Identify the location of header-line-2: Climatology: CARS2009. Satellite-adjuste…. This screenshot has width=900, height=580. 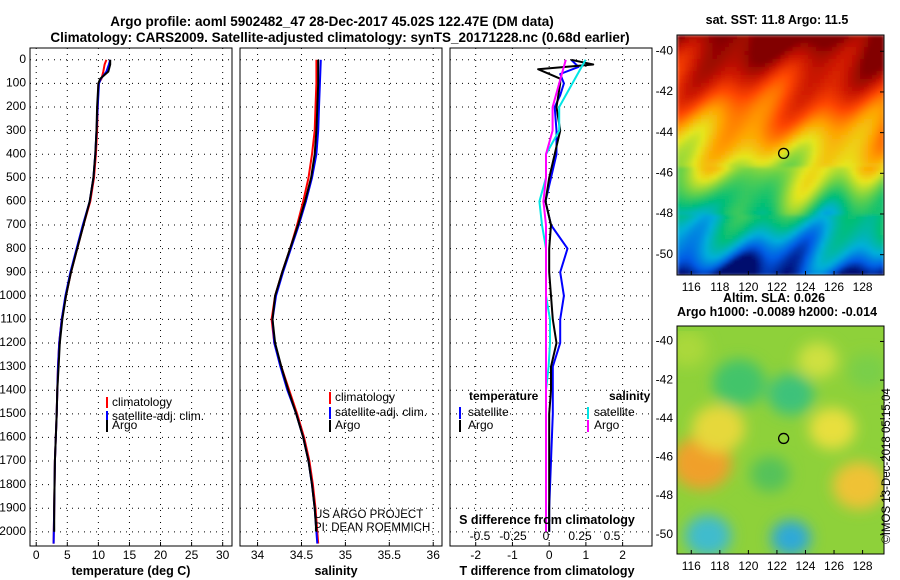
(339, 37).